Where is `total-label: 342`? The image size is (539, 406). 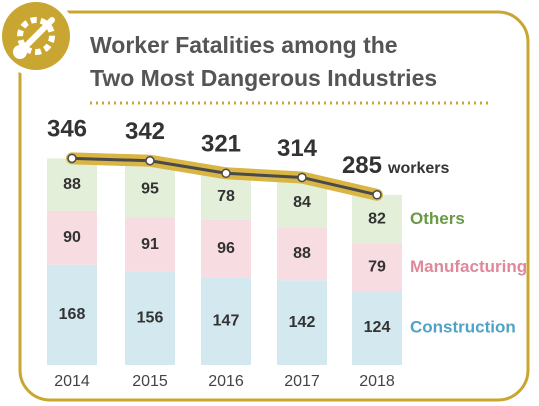 total-label: 342 is located at coordinates (145, 131).